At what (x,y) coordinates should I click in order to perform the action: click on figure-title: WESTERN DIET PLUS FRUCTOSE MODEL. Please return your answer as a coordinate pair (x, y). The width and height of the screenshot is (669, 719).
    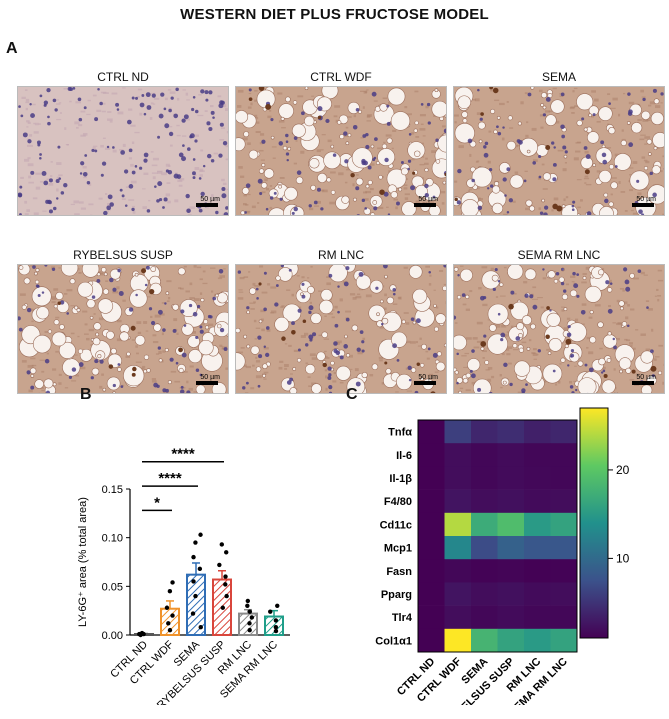
    Looking at the image, I should click on (334, 14).